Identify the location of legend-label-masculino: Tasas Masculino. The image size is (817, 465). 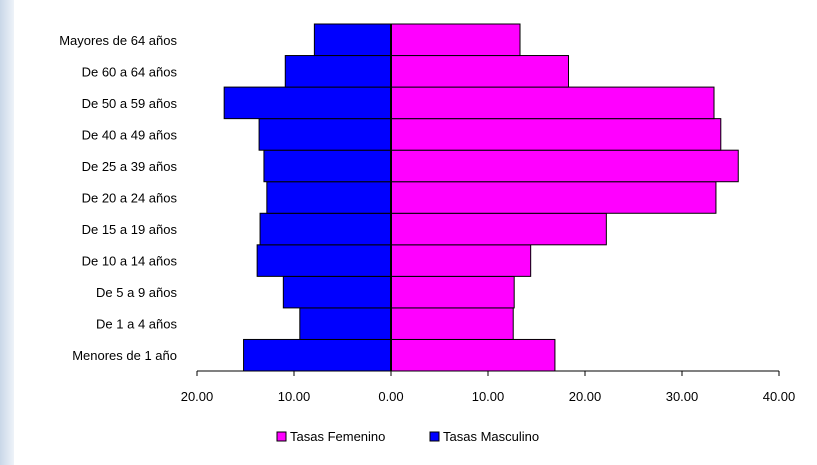
(491, 436).